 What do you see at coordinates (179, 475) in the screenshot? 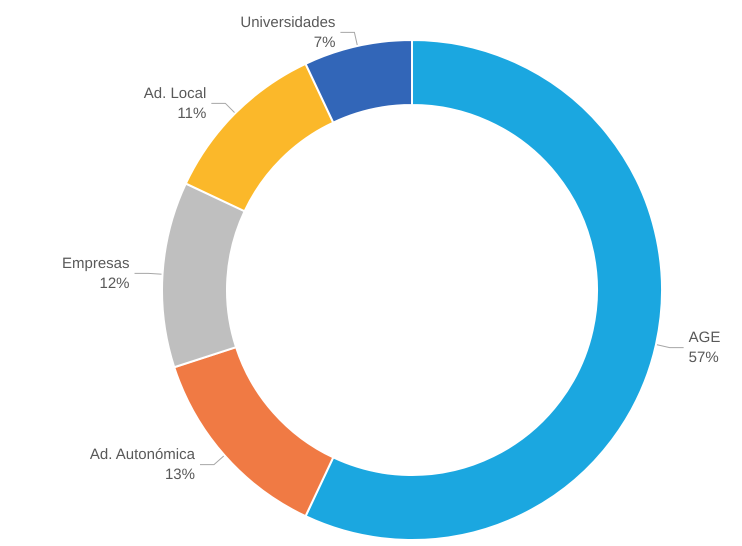
I see `data-label: 13%` at bounding box center [179, 475].